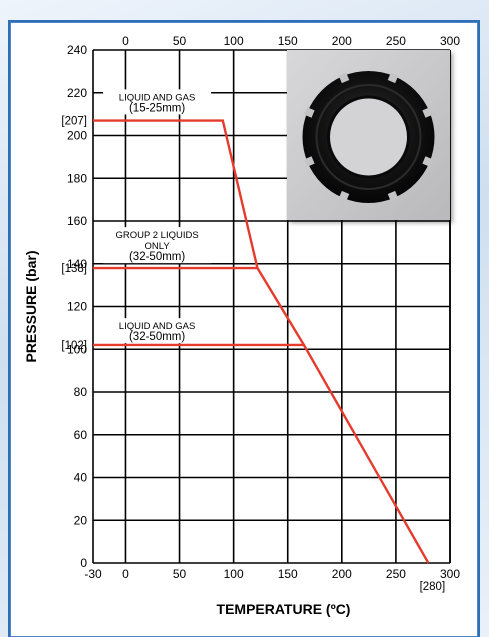 This screenshot has height=637, width=489. I want to click on x-top-tick-label-50: 50, so click(180, 41).